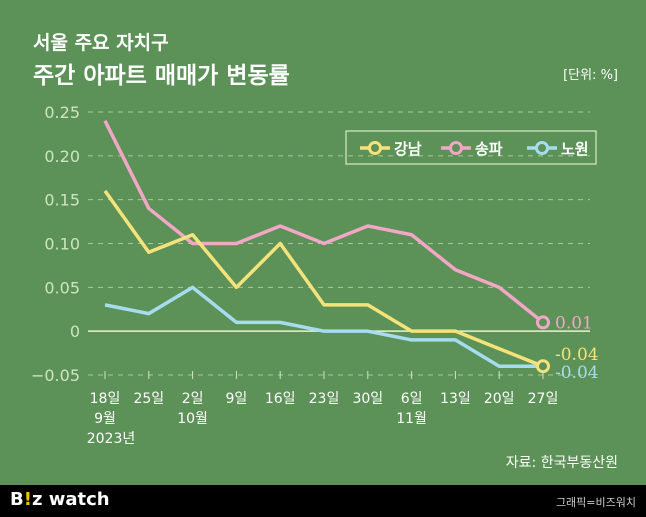 The height and width of the screenshot is (517, 646). What do you see at coordinates (148, 399) in the screenshot?
I see `x-tick-label: 25일` at bounding box center [148, 399].